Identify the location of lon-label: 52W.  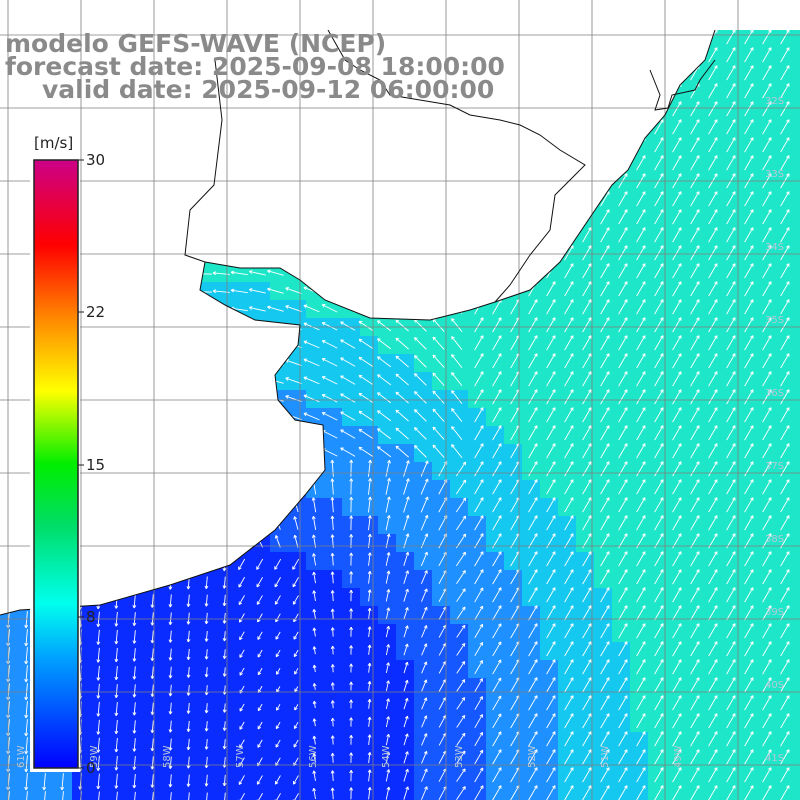
(532, 756).